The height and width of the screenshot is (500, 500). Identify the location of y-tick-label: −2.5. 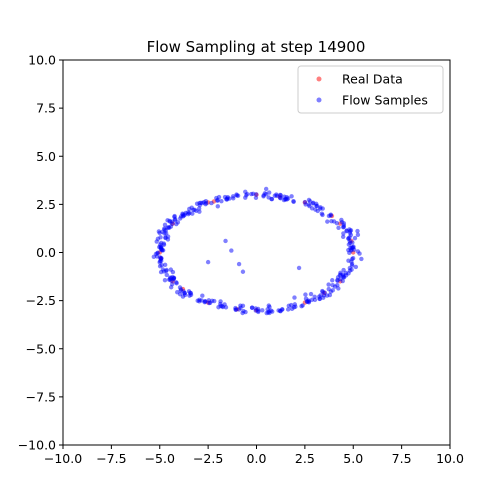
(41, 300).